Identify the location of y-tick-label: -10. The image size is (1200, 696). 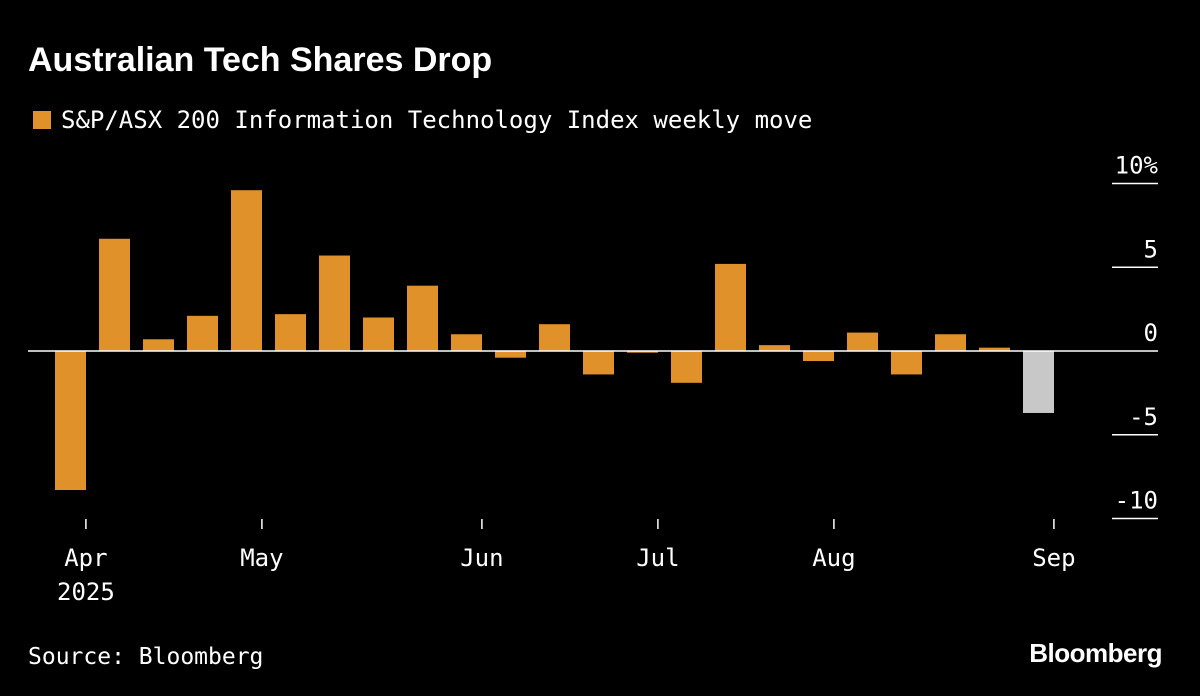
(1136, 501).